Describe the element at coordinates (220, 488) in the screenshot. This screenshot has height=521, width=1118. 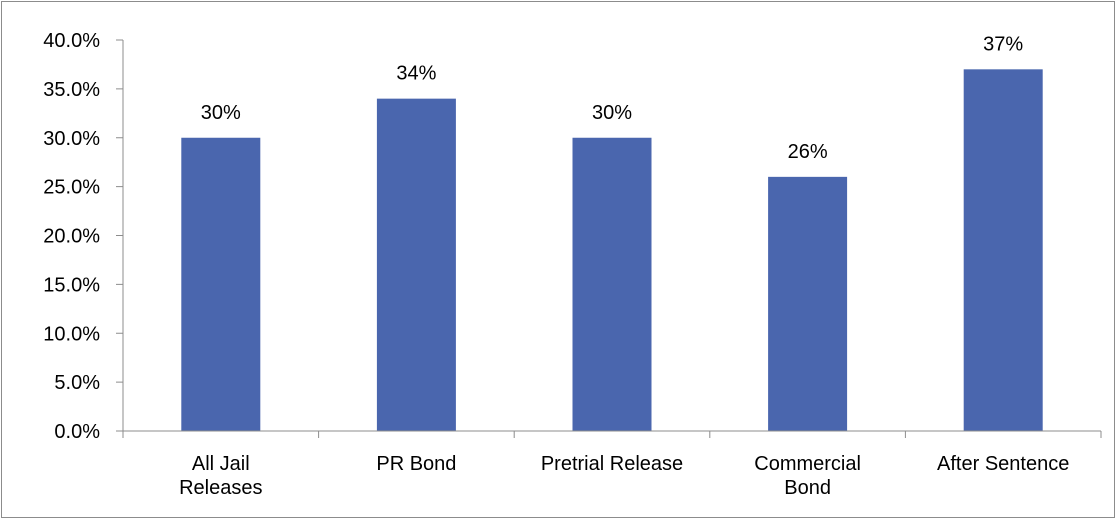
I see `x-category-label-line: Releases` at that location.